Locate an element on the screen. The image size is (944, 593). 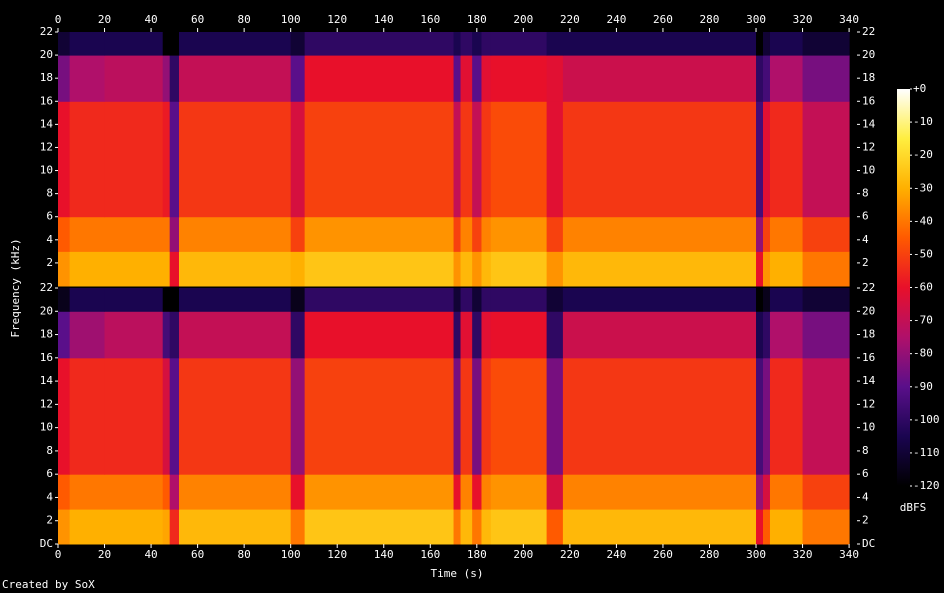
x-tick-label: 100 is located at coordinates (291, 554).